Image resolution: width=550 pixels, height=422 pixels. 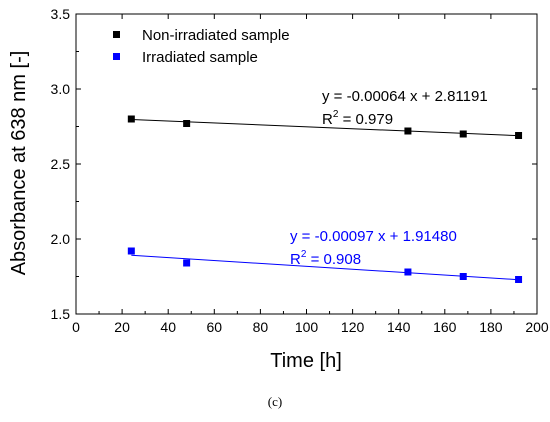 I want to click on x-tick-label: 100, so click(x=307, y=327).